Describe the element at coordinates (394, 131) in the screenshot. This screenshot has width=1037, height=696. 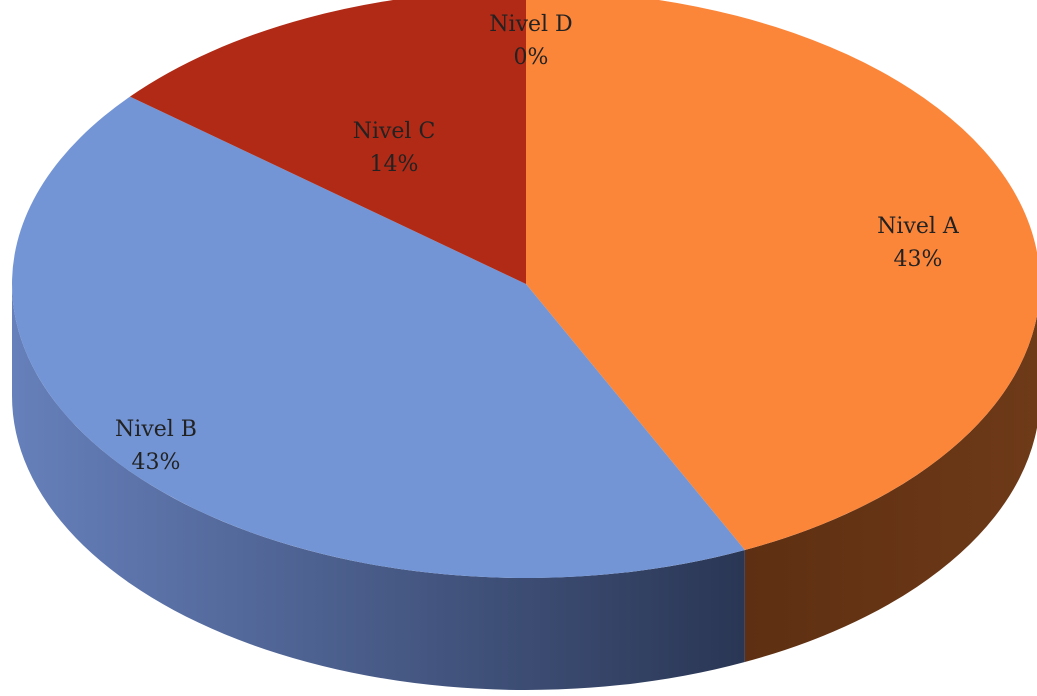
I see `data-label-name: Nivel C` at that location.